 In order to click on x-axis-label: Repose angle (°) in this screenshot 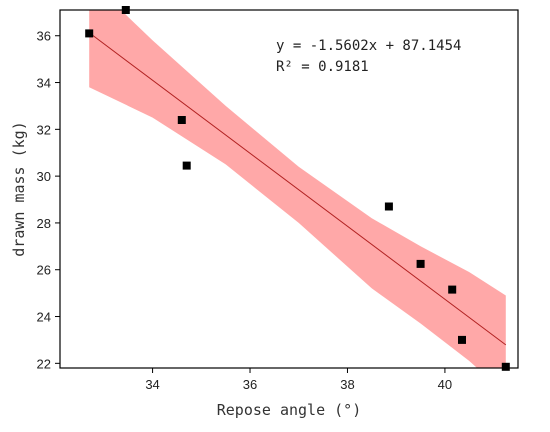, I will do `click(289, 410)`.